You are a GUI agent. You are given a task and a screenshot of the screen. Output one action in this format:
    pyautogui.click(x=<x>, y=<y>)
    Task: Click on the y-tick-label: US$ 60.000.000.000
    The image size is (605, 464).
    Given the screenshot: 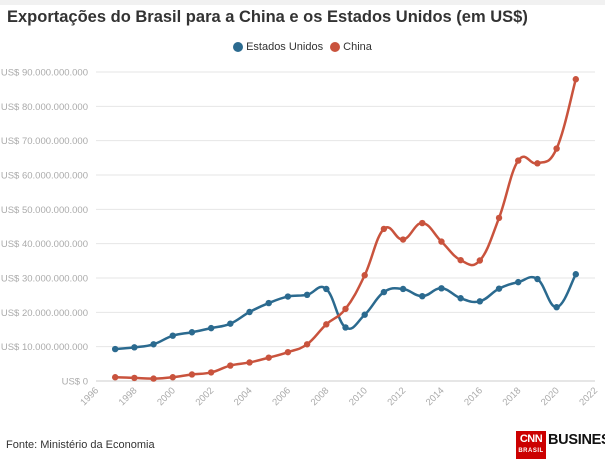 What is the action you would take?
    pyautogui.click(x=44, y=176)
    